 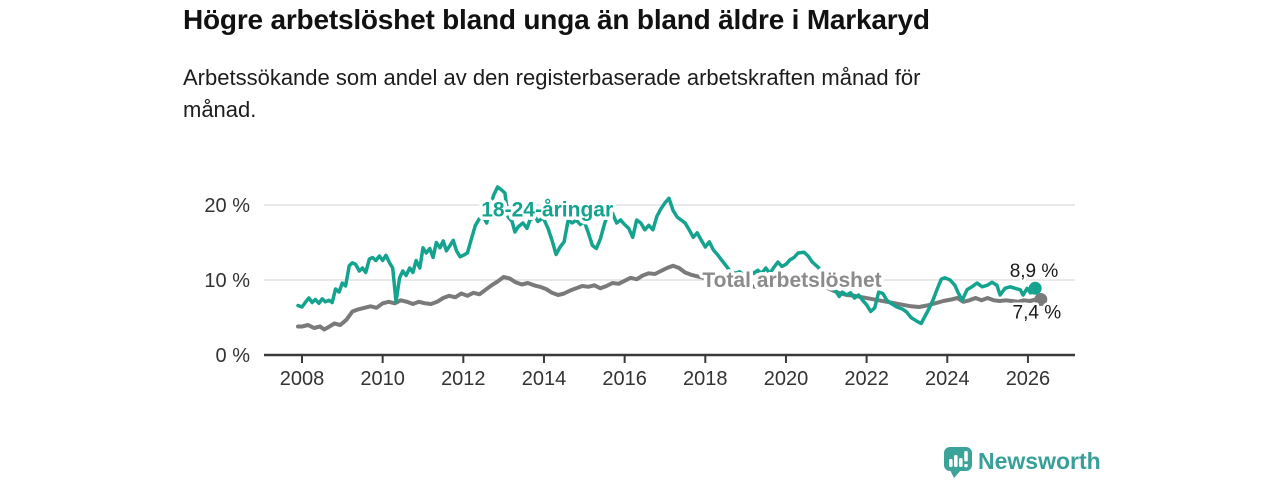 What do you see at coordinates (1028, 379) in the screenshot?
I see `x-tick-label: 2026` at bounding box center [1028, 379].